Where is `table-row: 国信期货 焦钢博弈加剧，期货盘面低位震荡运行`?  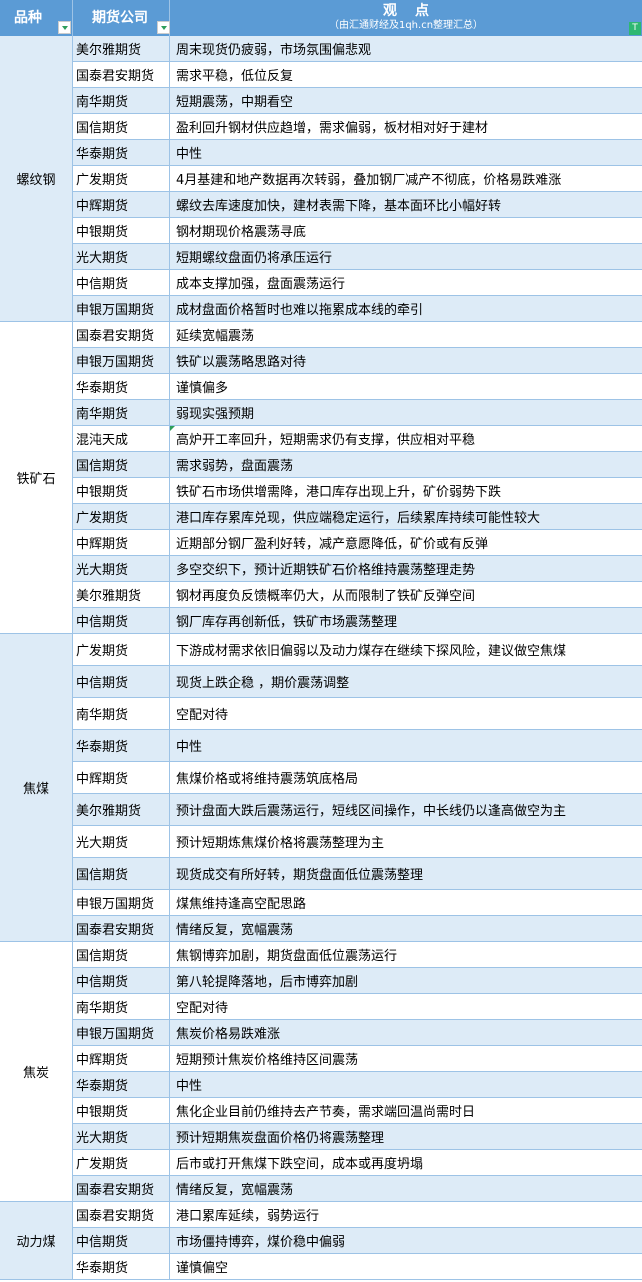
table-row: 国信期货 焦钢博弈加剧，期货盘面低位震荡运行 is located at coordinates (357, 955).